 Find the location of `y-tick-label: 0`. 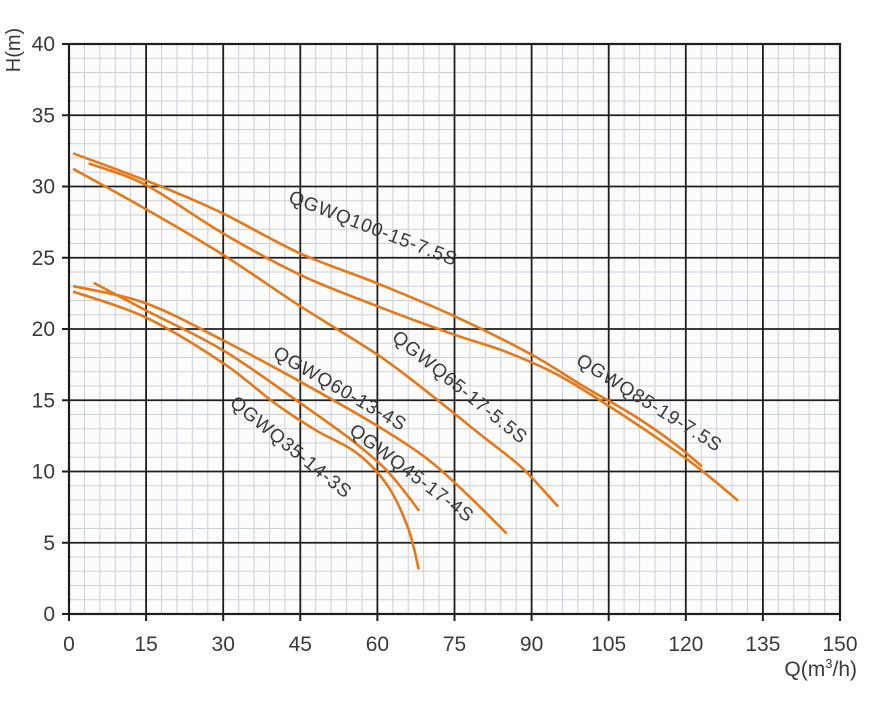

y-tick-label: 0 is located at coordinates (49, 614).